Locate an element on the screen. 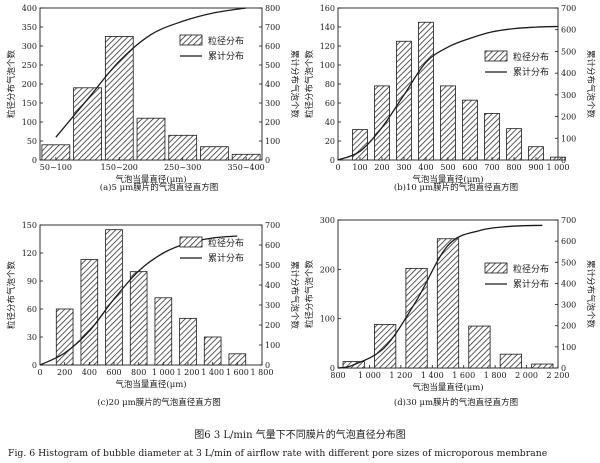  panel-caption: (b)10 μm膜片的气泡直径直方图 is located at coordinates (456, 187).